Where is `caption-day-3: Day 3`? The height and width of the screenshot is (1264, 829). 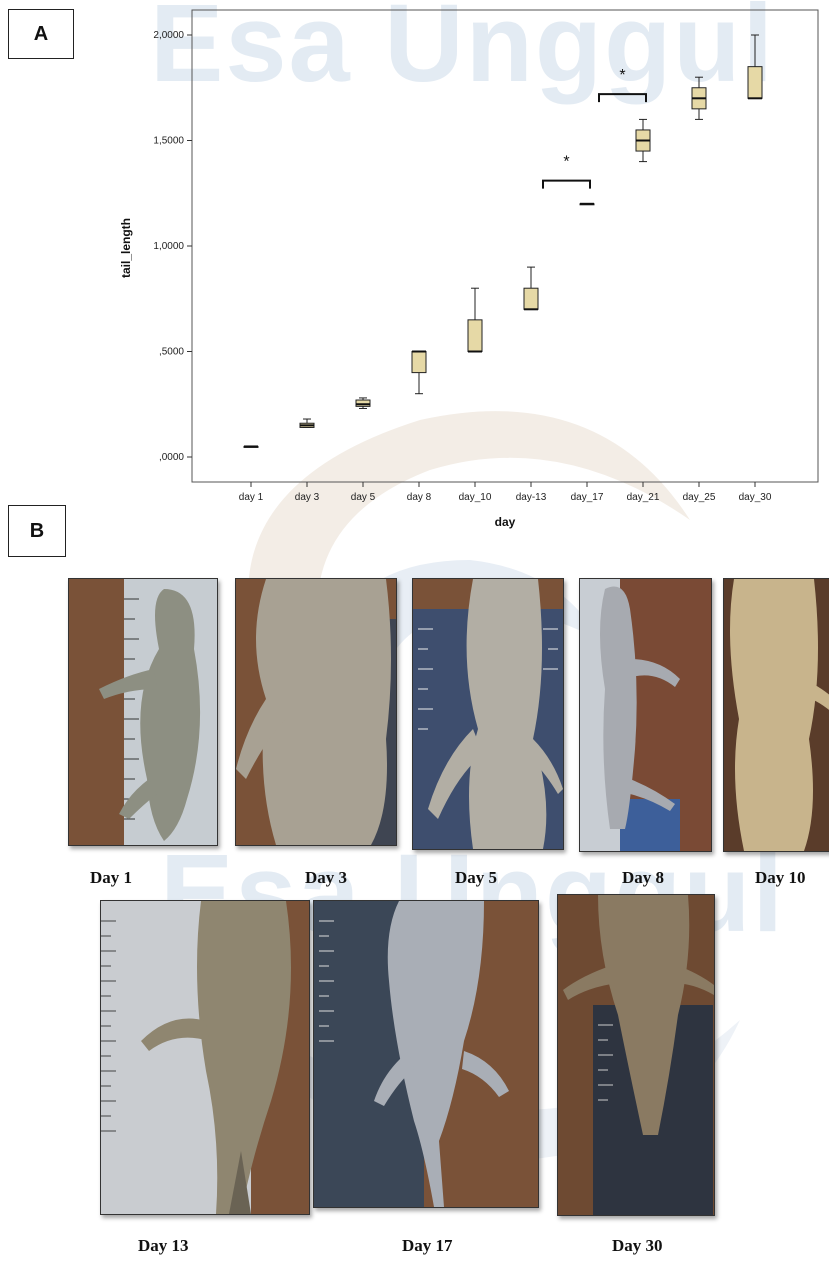 caption-day-3: Day 3 is located at coordinates (326, 877).